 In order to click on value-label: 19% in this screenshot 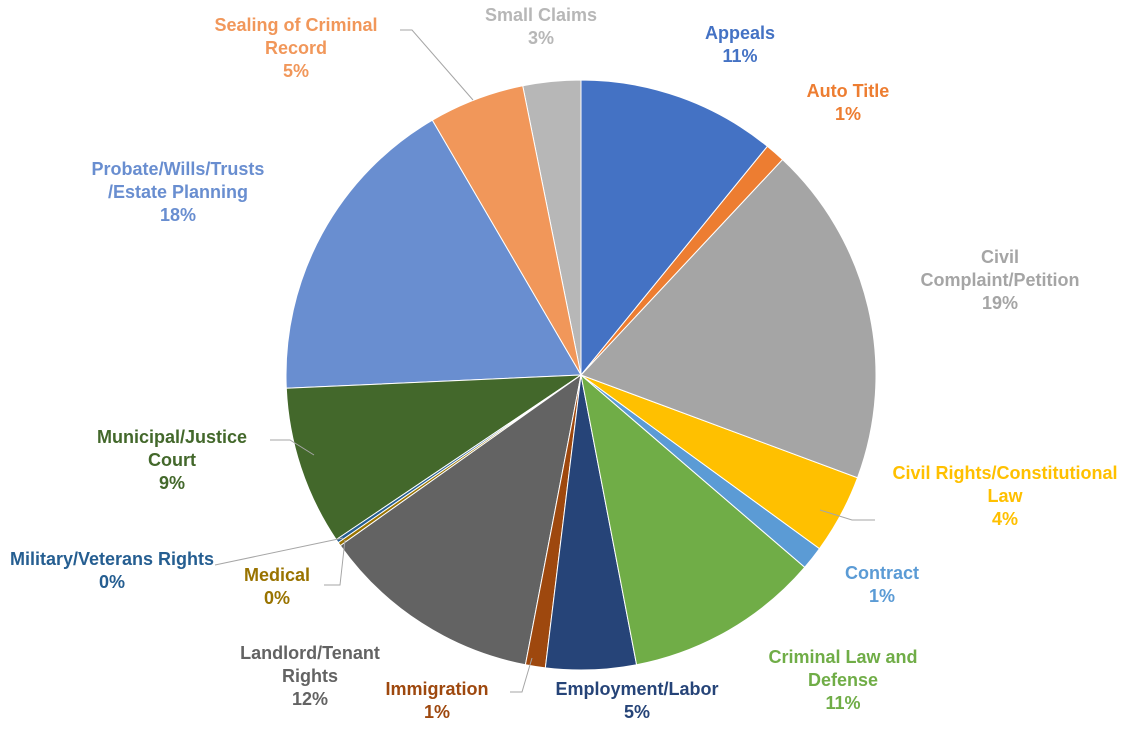, I will do `click(1000, 303)`.